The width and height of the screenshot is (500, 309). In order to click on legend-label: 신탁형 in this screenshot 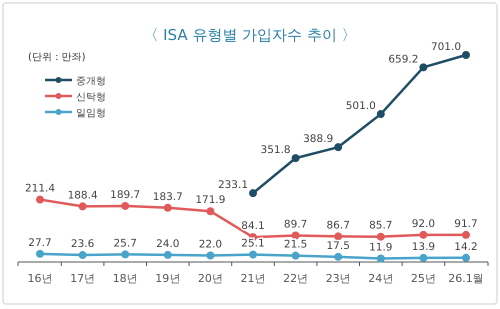, I will do `click(91, 97)`.